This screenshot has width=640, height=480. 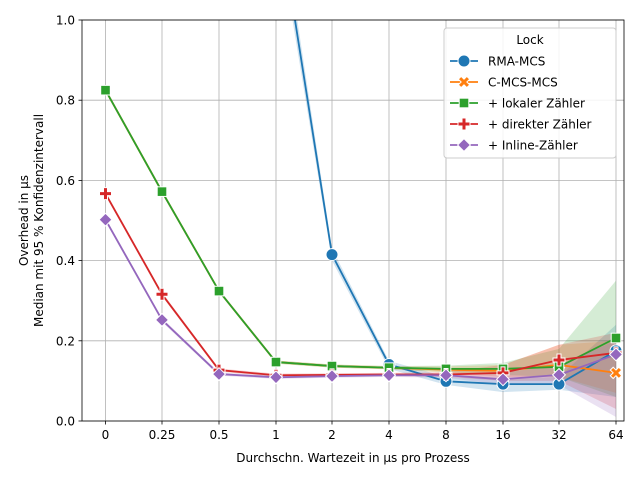 I want to click on y-axis-label-line: Overhead in µs, so click(x=24, y=220).